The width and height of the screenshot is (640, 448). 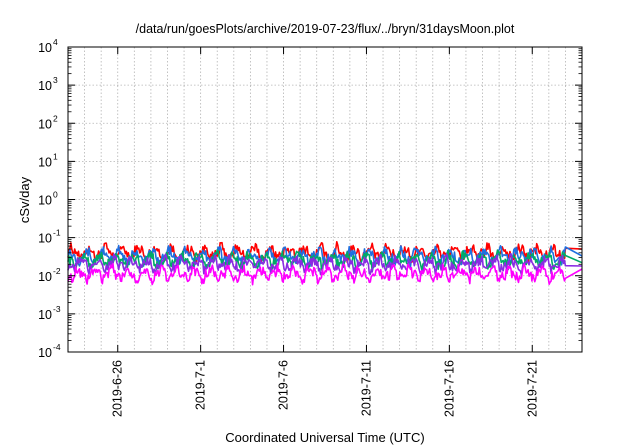 I want to click on y-tick-label: 10 4, so click(x=48, y=46).